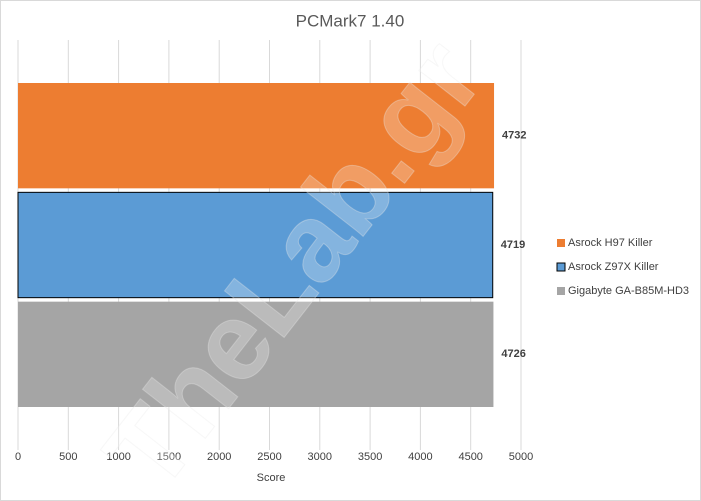 The height and width of the screenshot is (501, 701). I want to click on chart-title: PCMark7 1.40, so click(350, 20).